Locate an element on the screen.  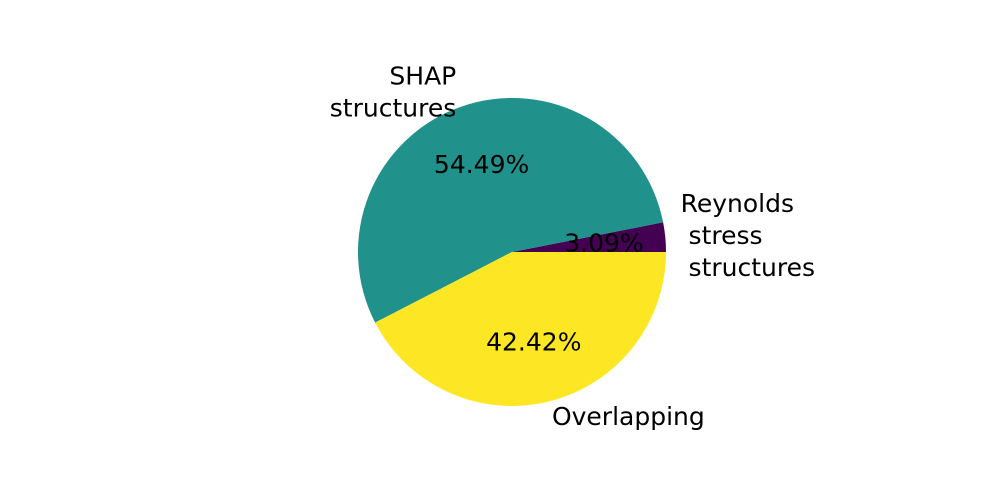
category-label-1-line-1: structures is located at coordinates (393, 108).